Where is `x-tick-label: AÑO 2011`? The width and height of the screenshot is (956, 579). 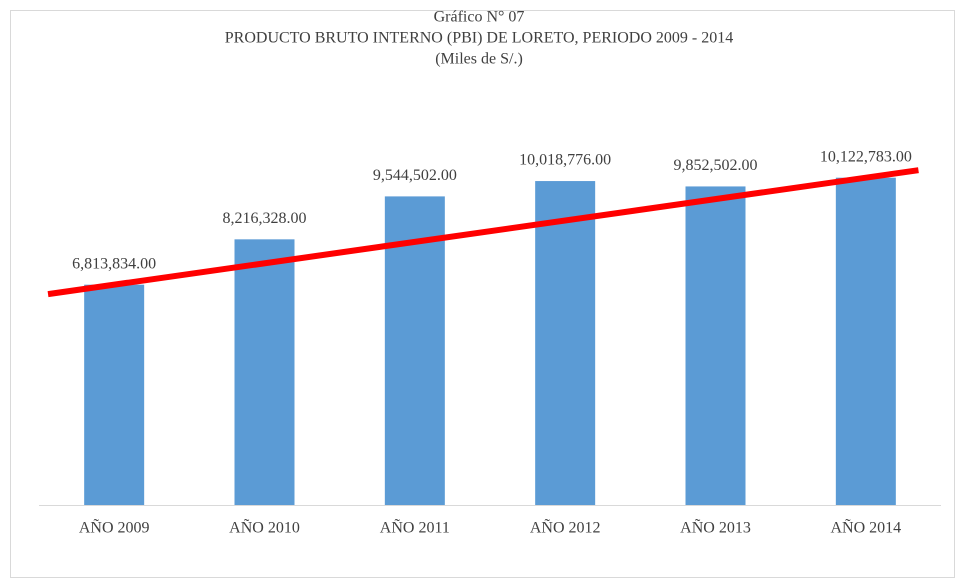
x-tick-label: AÑO 2011 is located at coordinates (415, 528).